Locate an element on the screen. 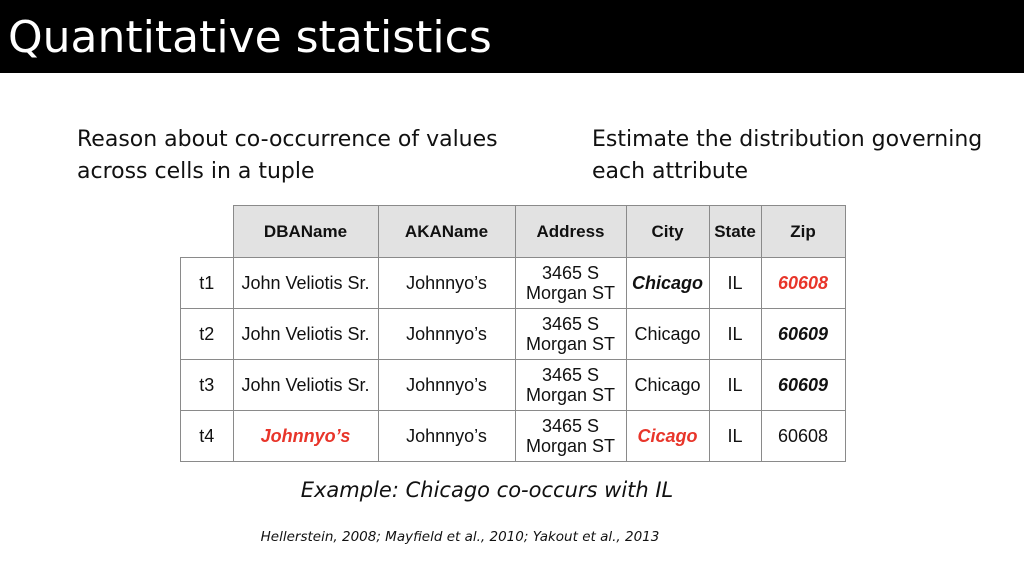  header-address: Address is located at coordinates (570, 231).